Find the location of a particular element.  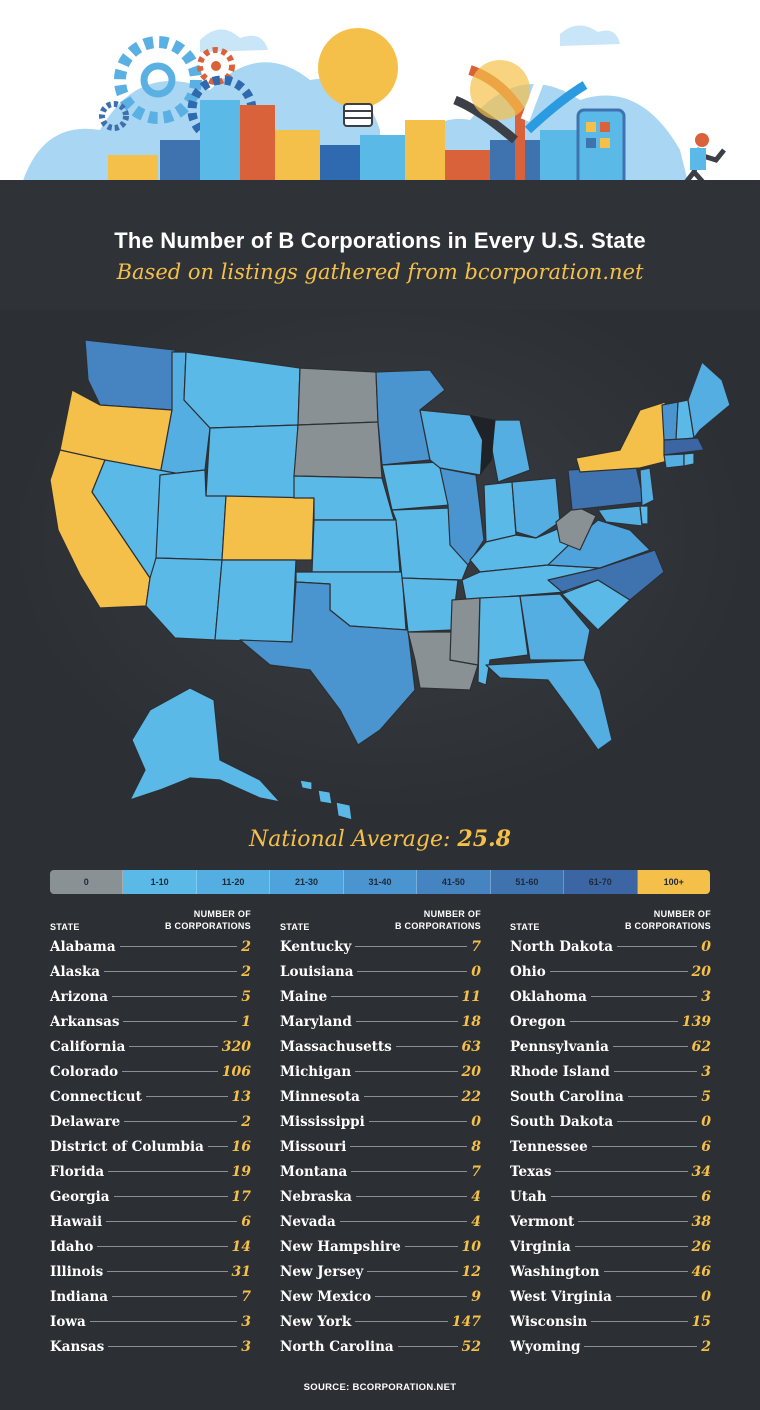

state-alaska is located at coordinates (205, 745).